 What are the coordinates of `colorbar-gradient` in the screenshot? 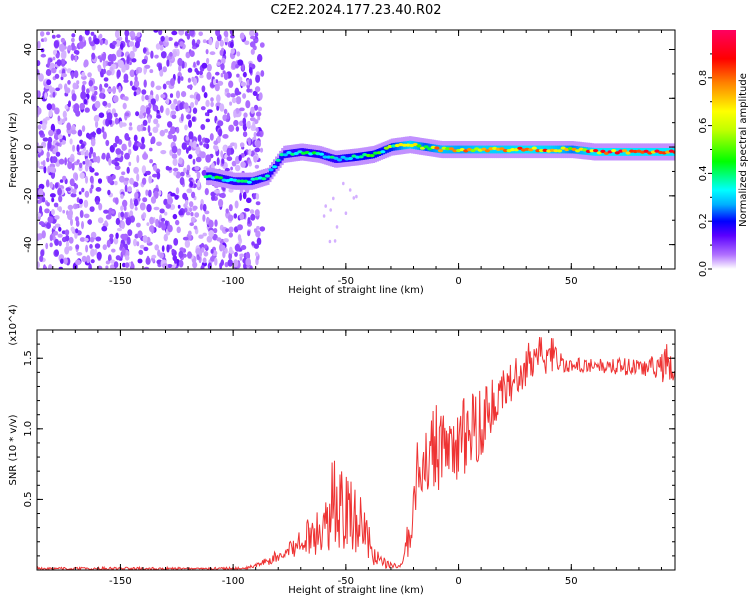 It's located at (724, 149).